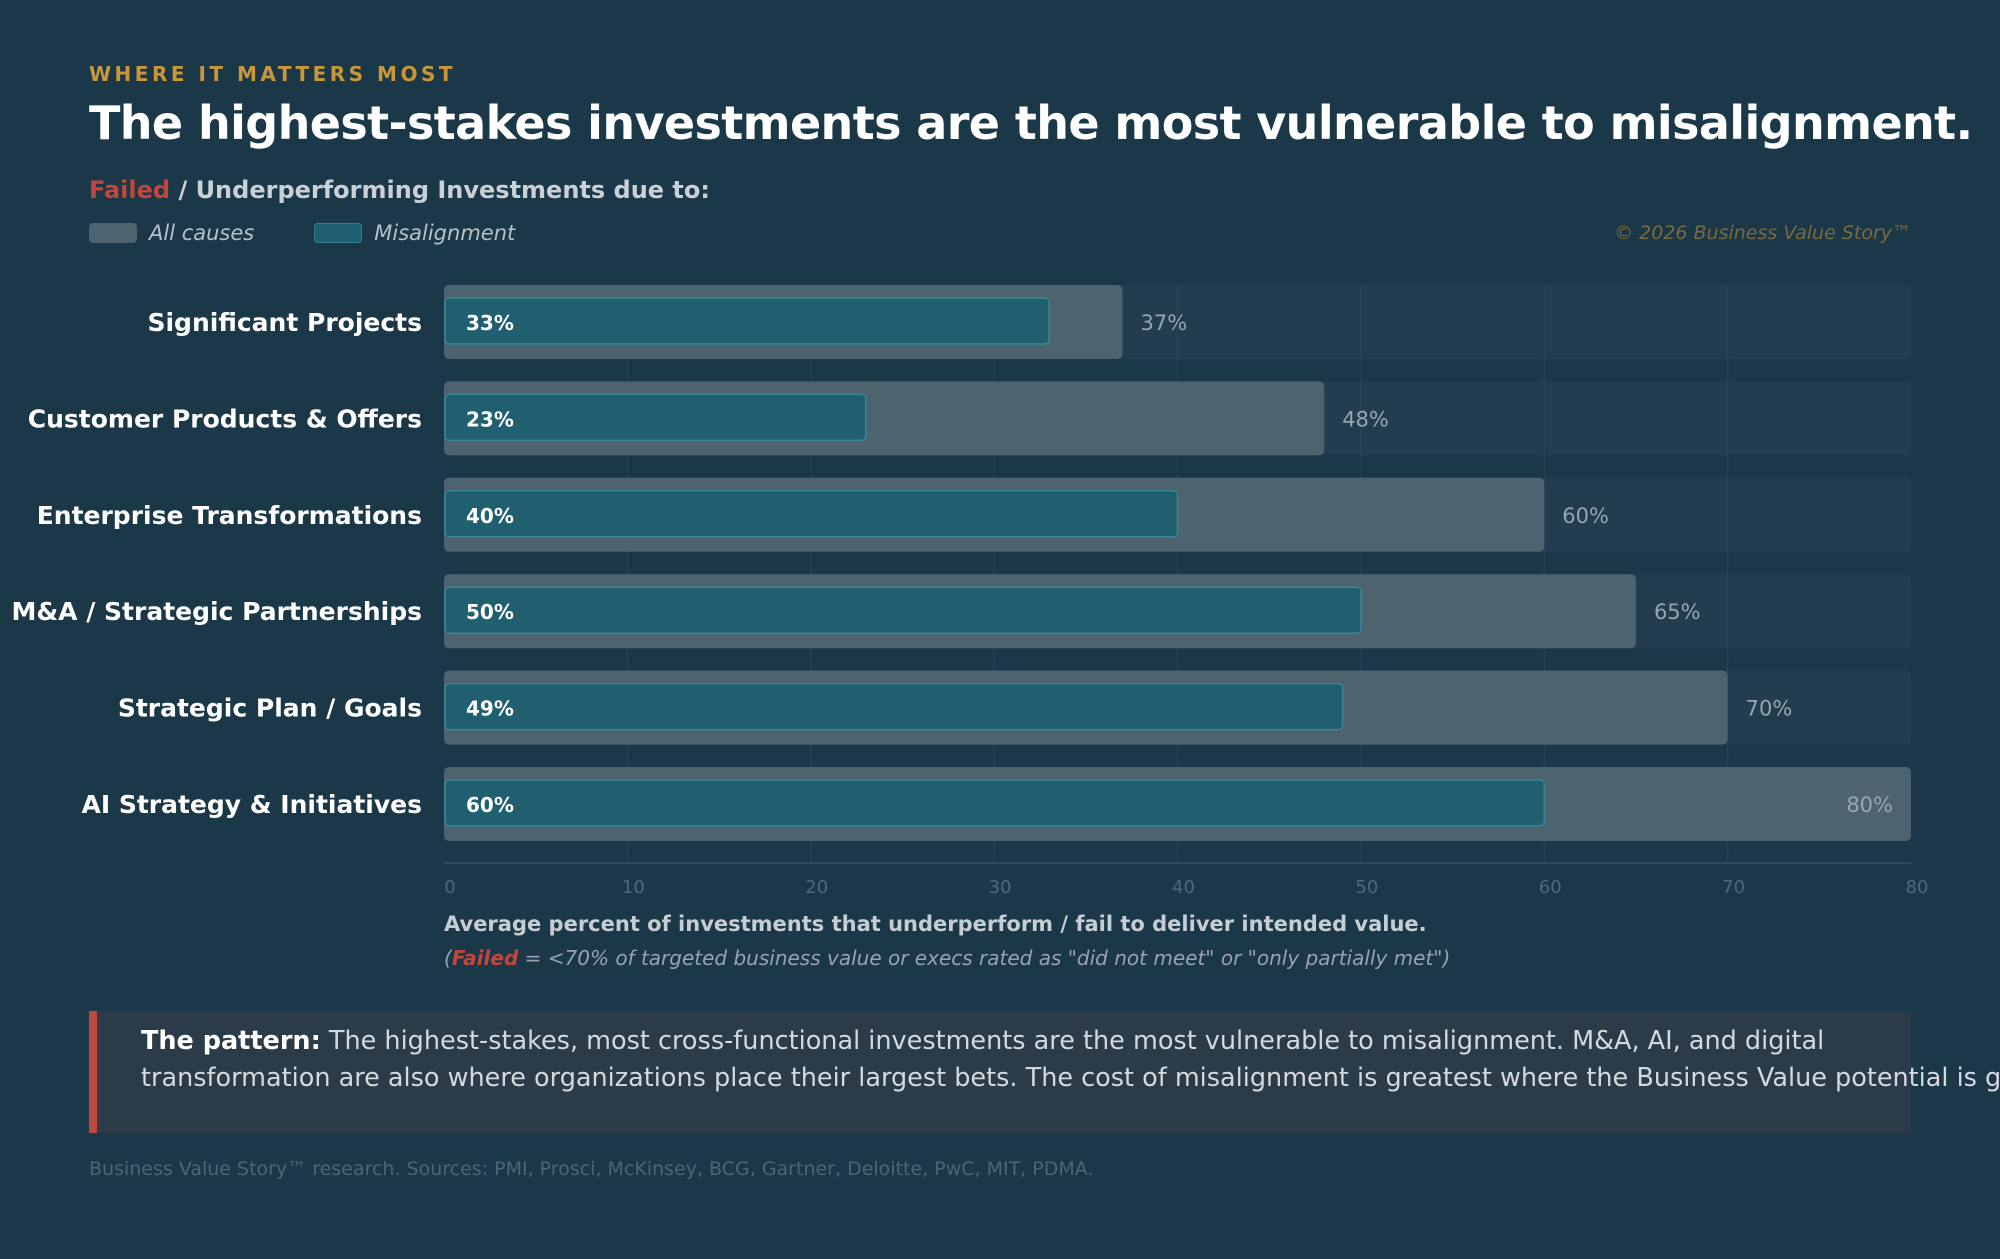 This screenshot has height=1259, width=2000. What do you see at coordinates (251, 804) in the screenshot?
I see `category-label: AI Strategy & Initiatives` at bounding box center [251, 804].